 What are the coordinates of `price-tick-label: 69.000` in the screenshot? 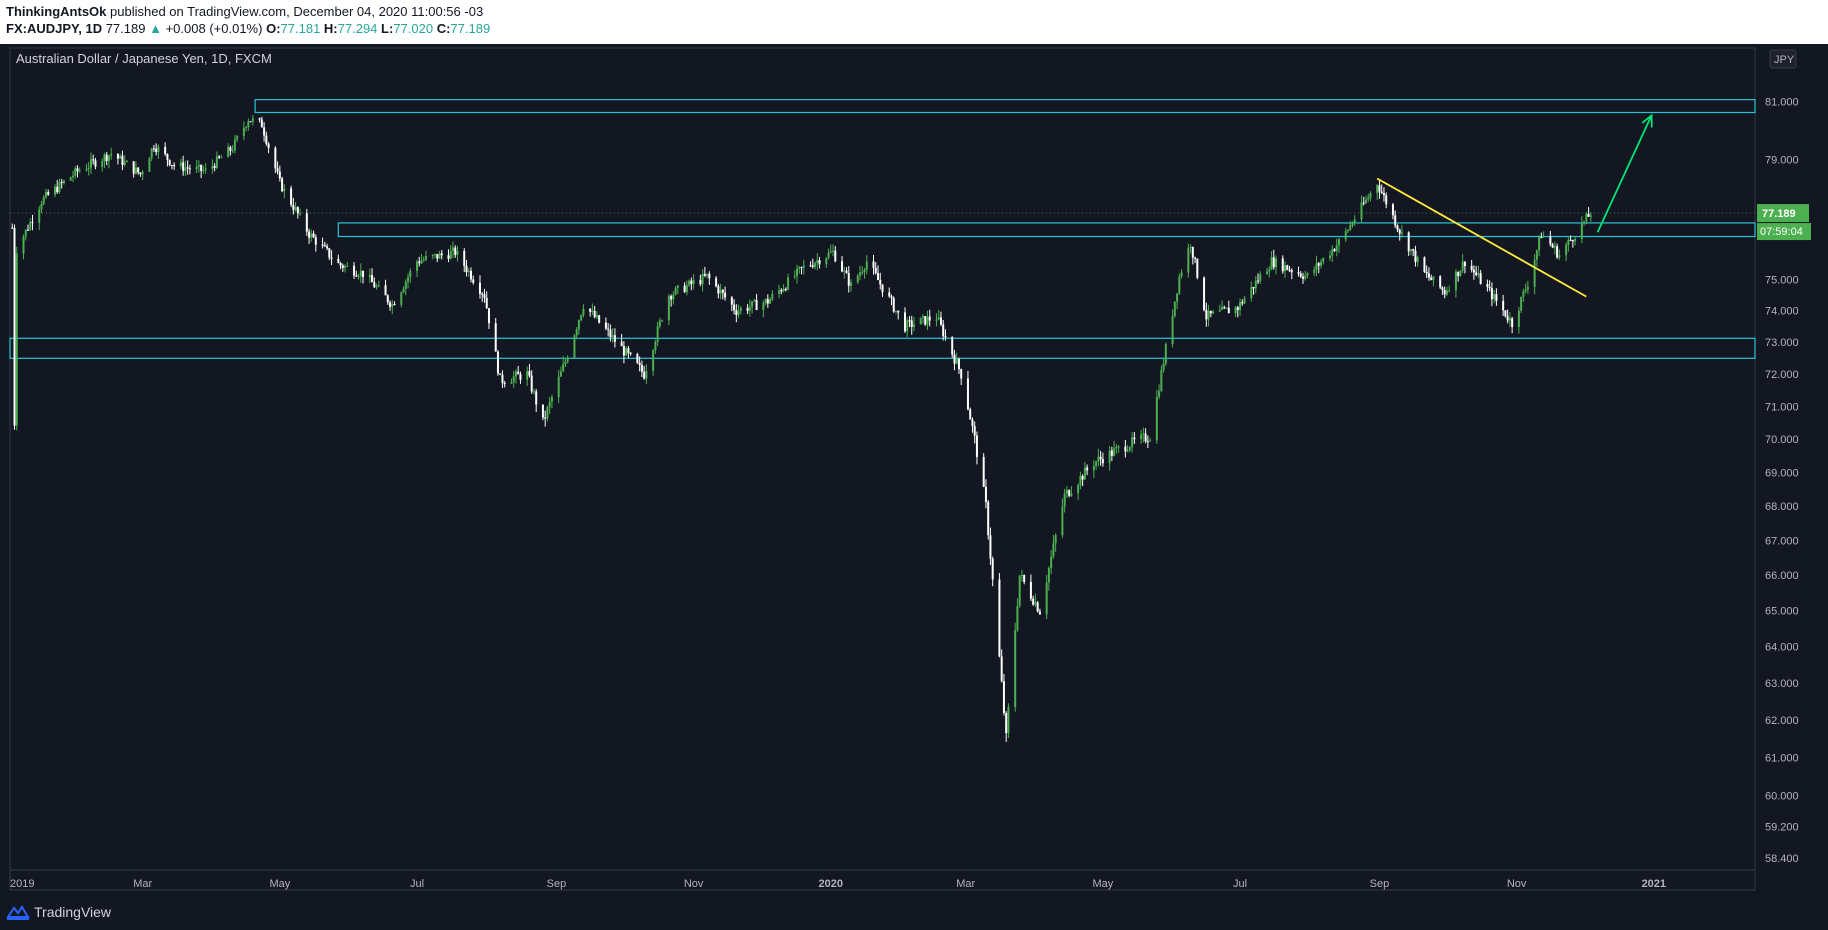 It's located at (1782, 473).